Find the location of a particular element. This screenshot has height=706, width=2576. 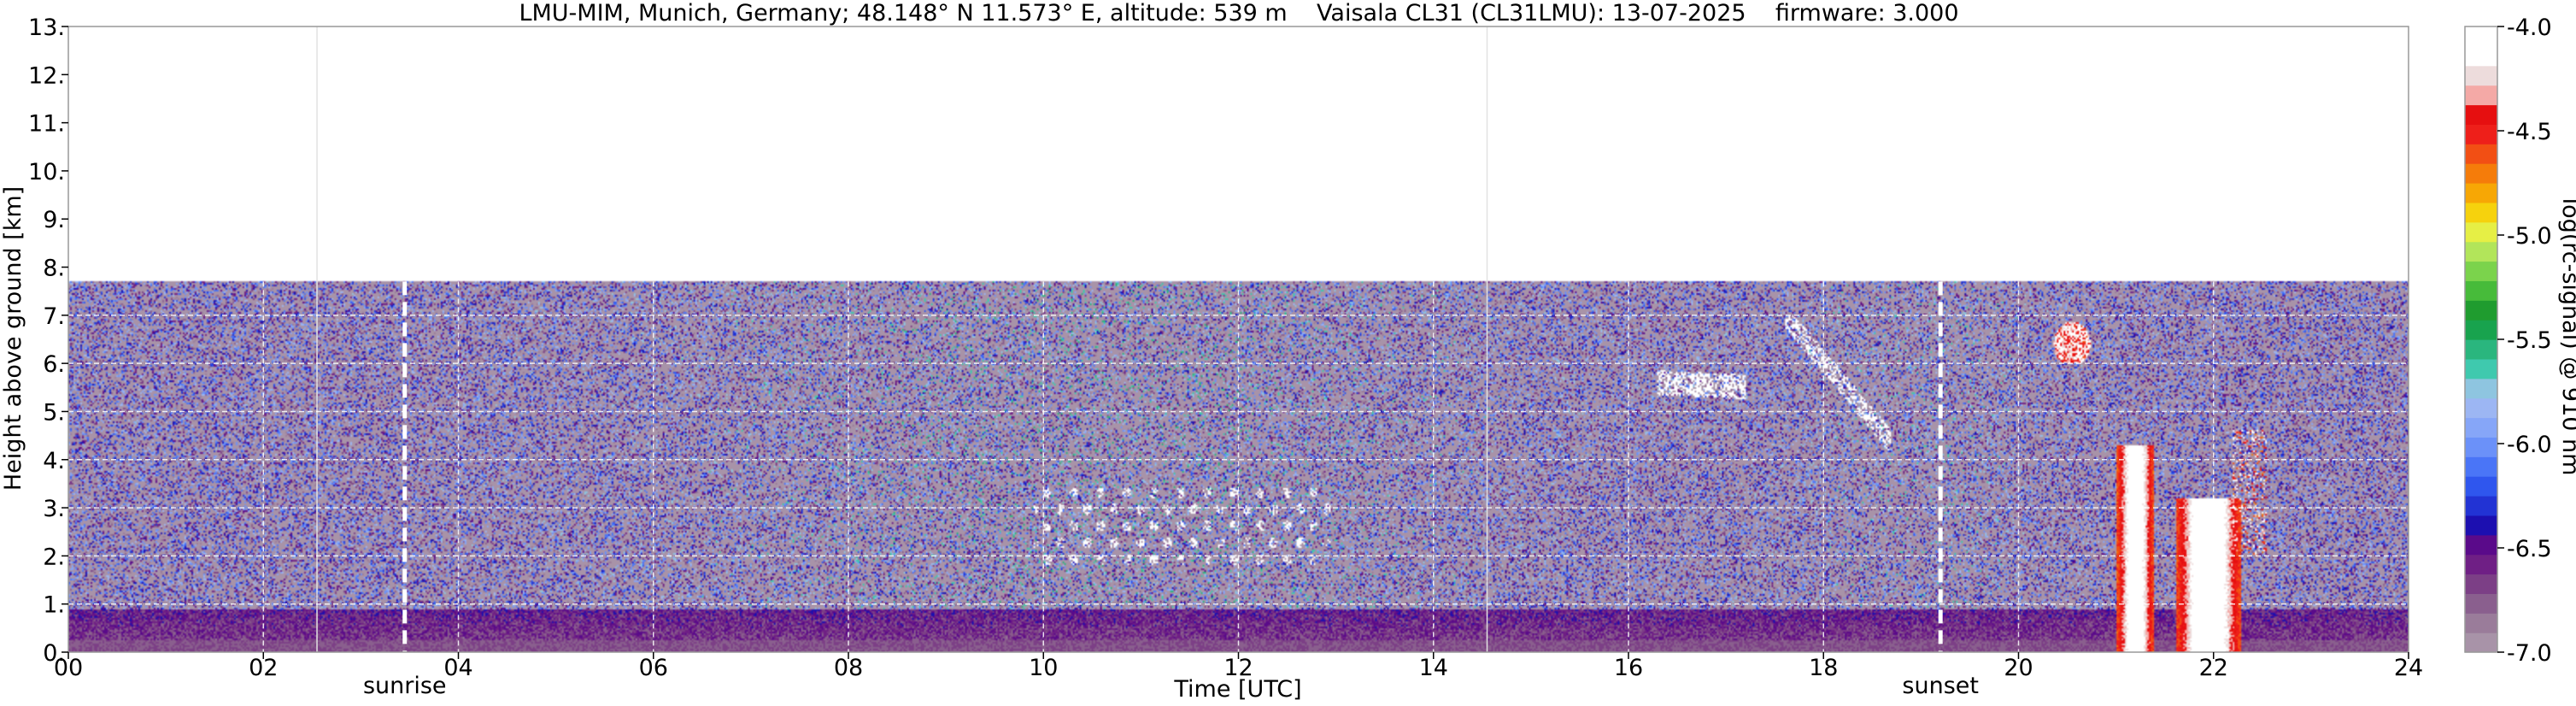

colorbar-tick-label: -5.0 is located at coordinates (2529, 236).